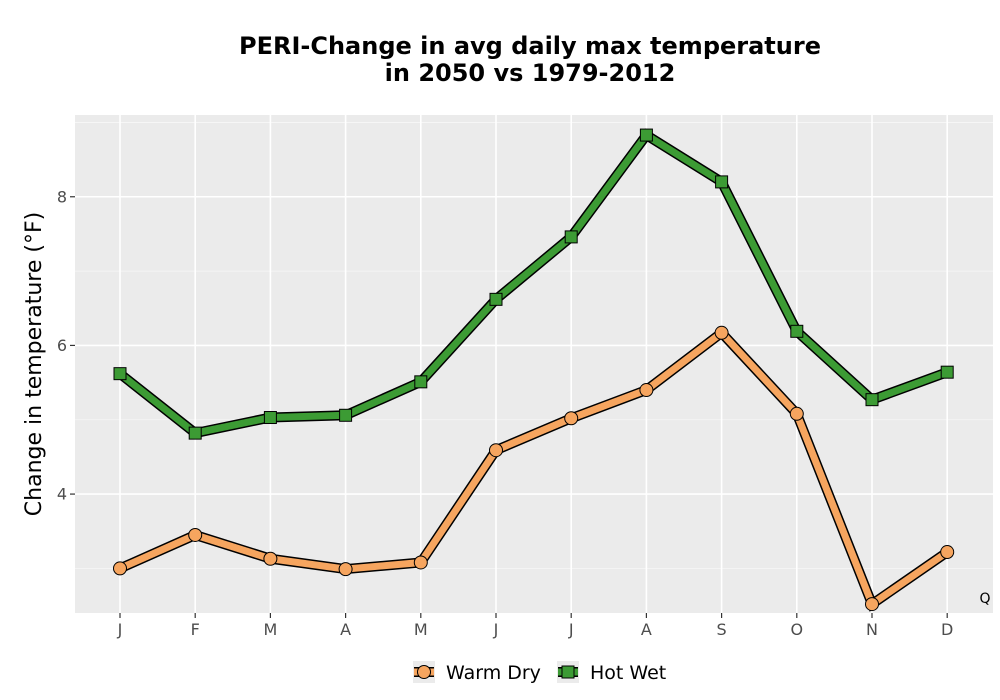 Image resolution: width=1000 pixels, height=700 pixels. I want to click on x-tick-label: S, so click(722, 629).